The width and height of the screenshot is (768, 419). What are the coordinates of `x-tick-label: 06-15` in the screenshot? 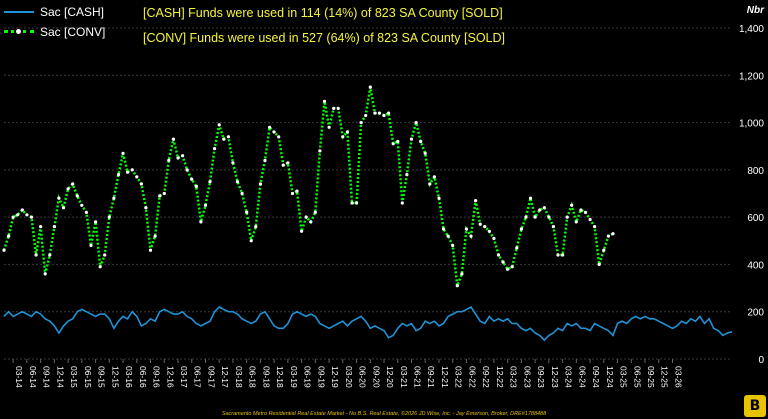 It's located at (88, 377).